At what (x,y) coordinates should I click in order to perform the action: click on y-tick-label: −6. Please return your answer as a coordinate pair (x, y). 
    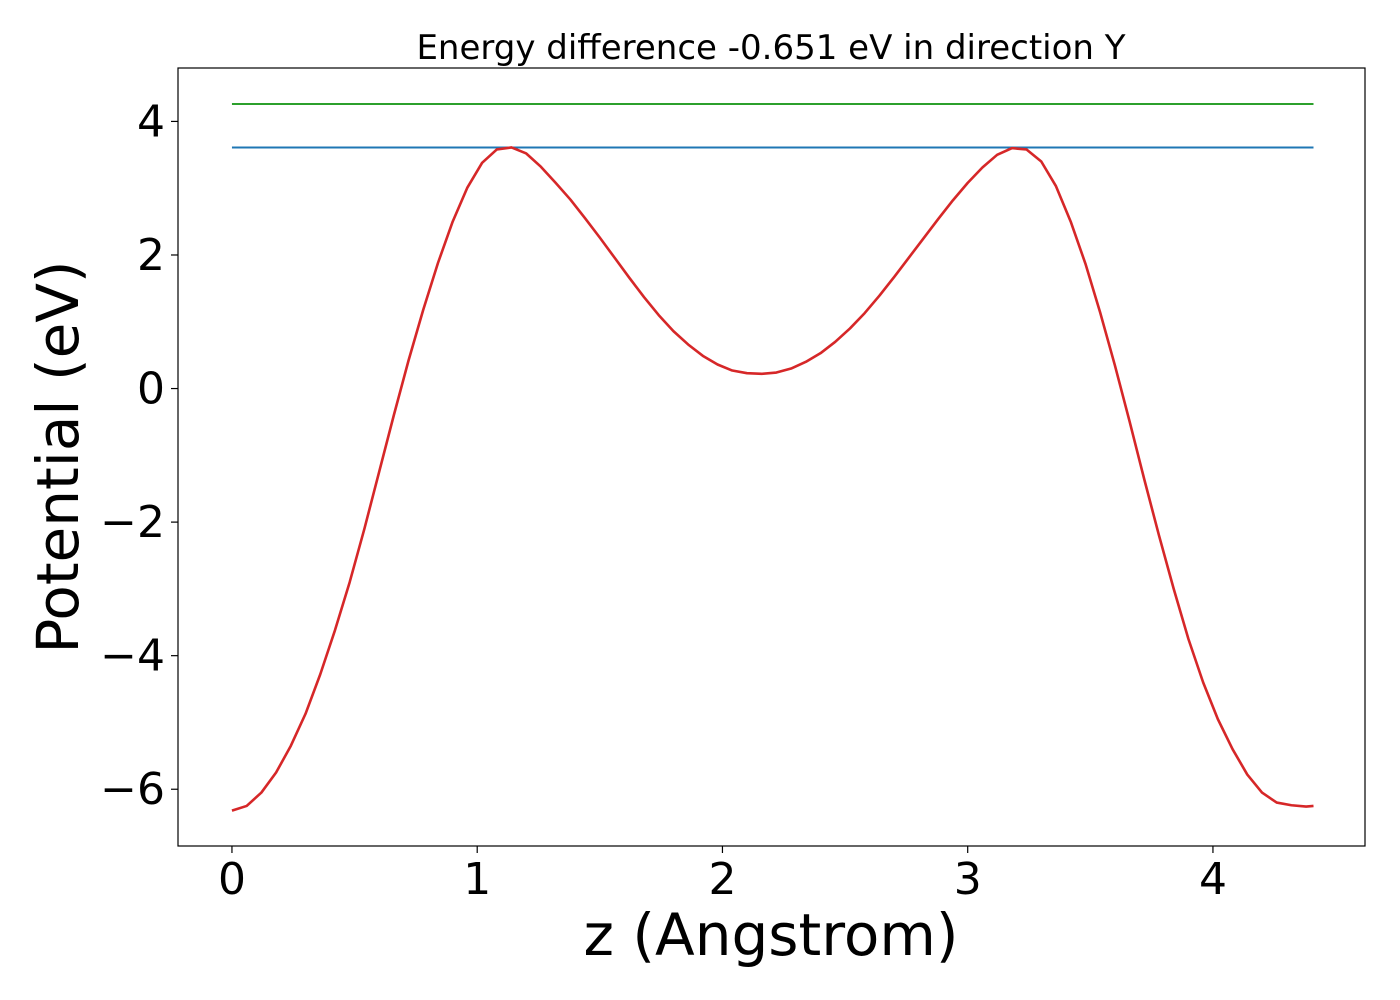
    Looking at the image, I should click on (132, 789).